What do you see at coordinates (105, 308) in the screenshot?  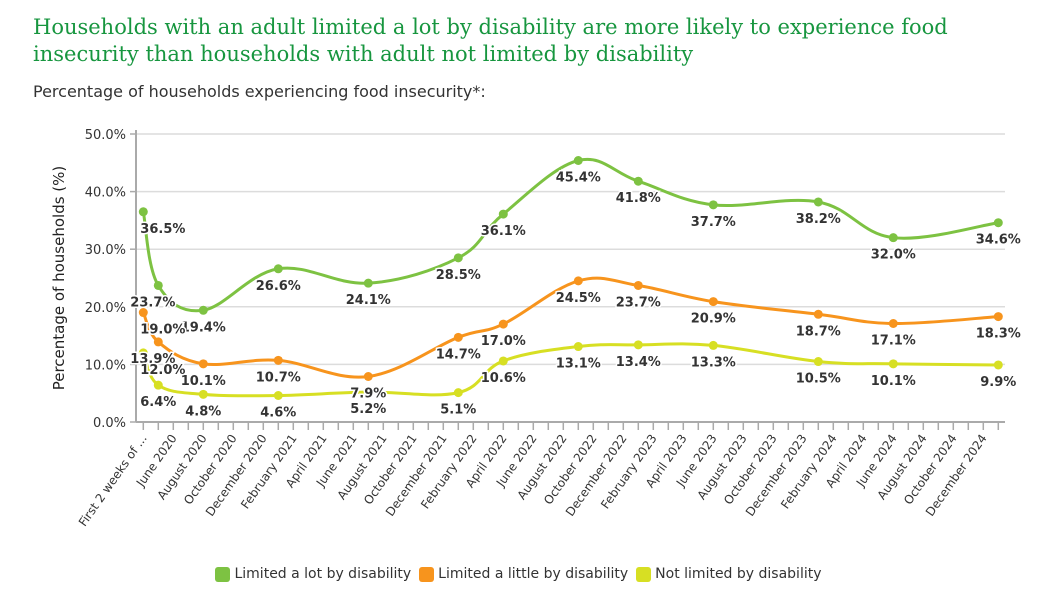 I see `y-tick-label: 20.0%` at bounding box center [105, 308].